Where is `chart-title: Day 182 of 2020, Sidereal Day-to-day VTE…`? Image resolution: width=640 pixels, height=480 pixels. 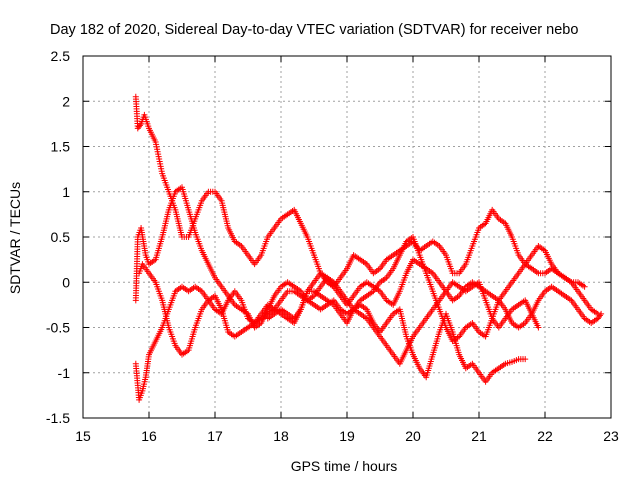 chart-title: Day 182 of 2020, Sidereal Day-to-day VTE… is located at coordinates (314, 30).